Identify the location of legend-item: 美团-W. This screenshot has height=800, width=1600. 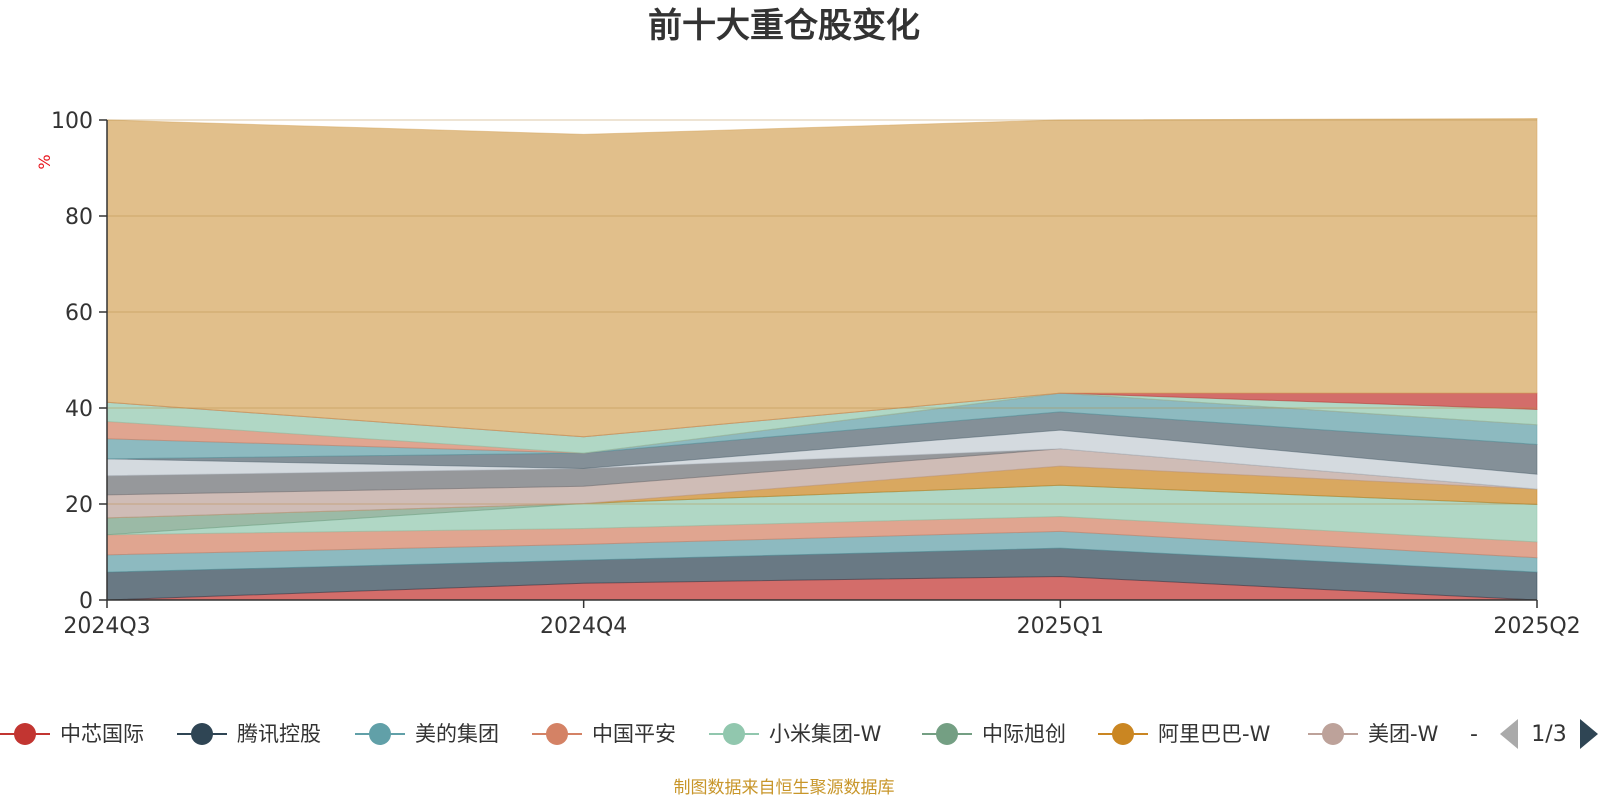
(1373, 734).